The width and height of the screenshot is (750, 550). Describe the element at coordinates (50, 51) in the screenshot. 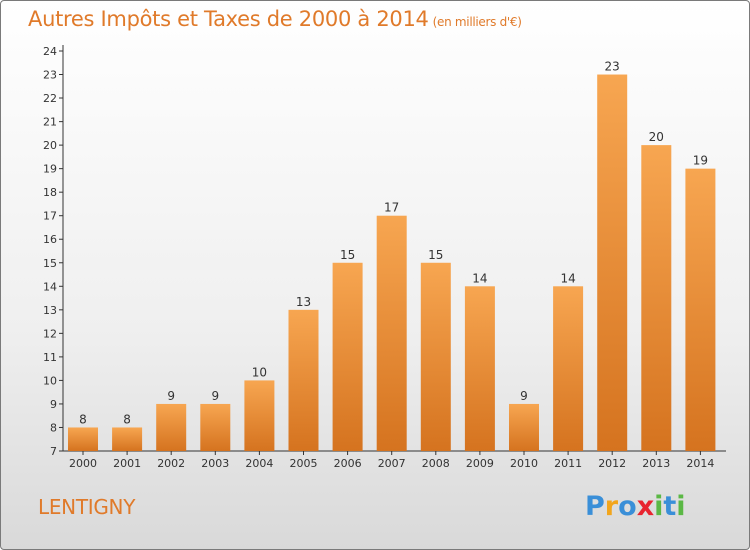

I see `y-tick-label: 24` at that location.